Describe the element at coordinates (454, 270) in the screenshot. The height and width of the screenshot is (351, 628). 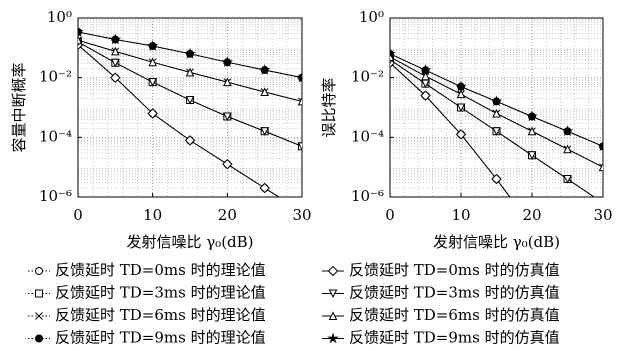
I see `legend-label: 反馈延时 TD=0ms 时的仿真值` at that location.